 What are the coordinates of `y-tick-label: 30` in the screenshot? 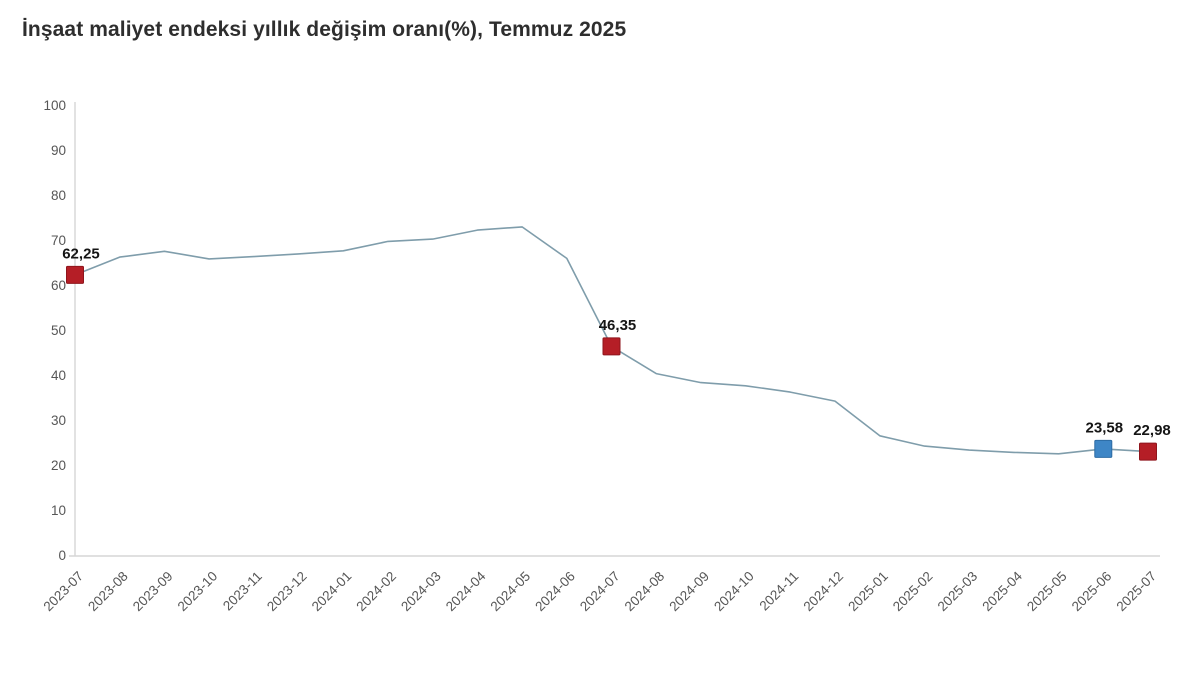 It's located at (58, 420).